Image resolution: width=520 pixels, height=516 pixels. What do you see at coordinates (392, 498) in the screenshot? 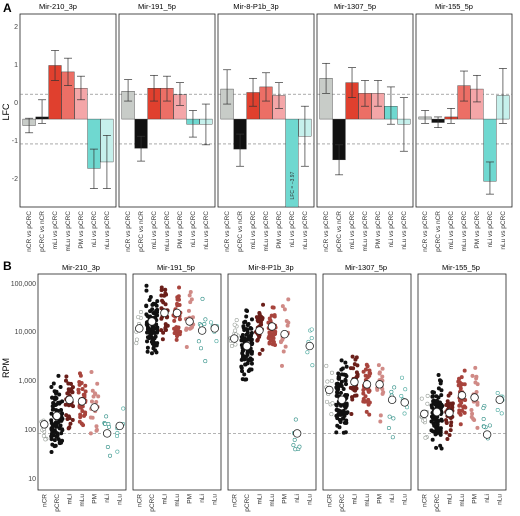
I see `group-label: nLi` at bounding box center [392, 498].